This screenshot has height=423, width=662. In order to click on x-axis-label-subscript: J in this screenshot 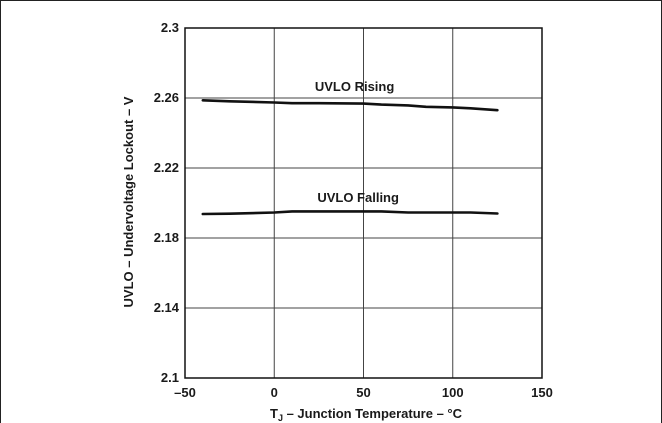, I will do `click(280, 418)`.